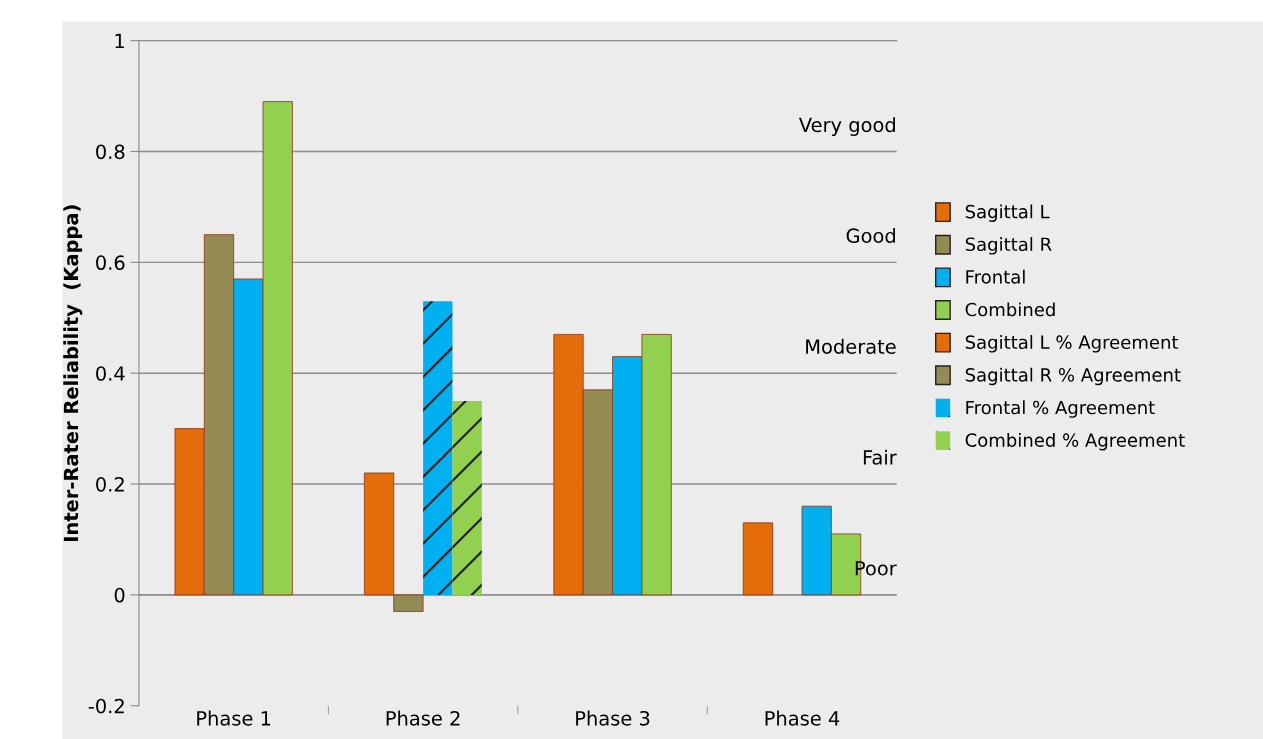  Describe the element at coordinates (1060, 409) in the screenshot. I see `legend-label: Frontal % Agreement` at that location.